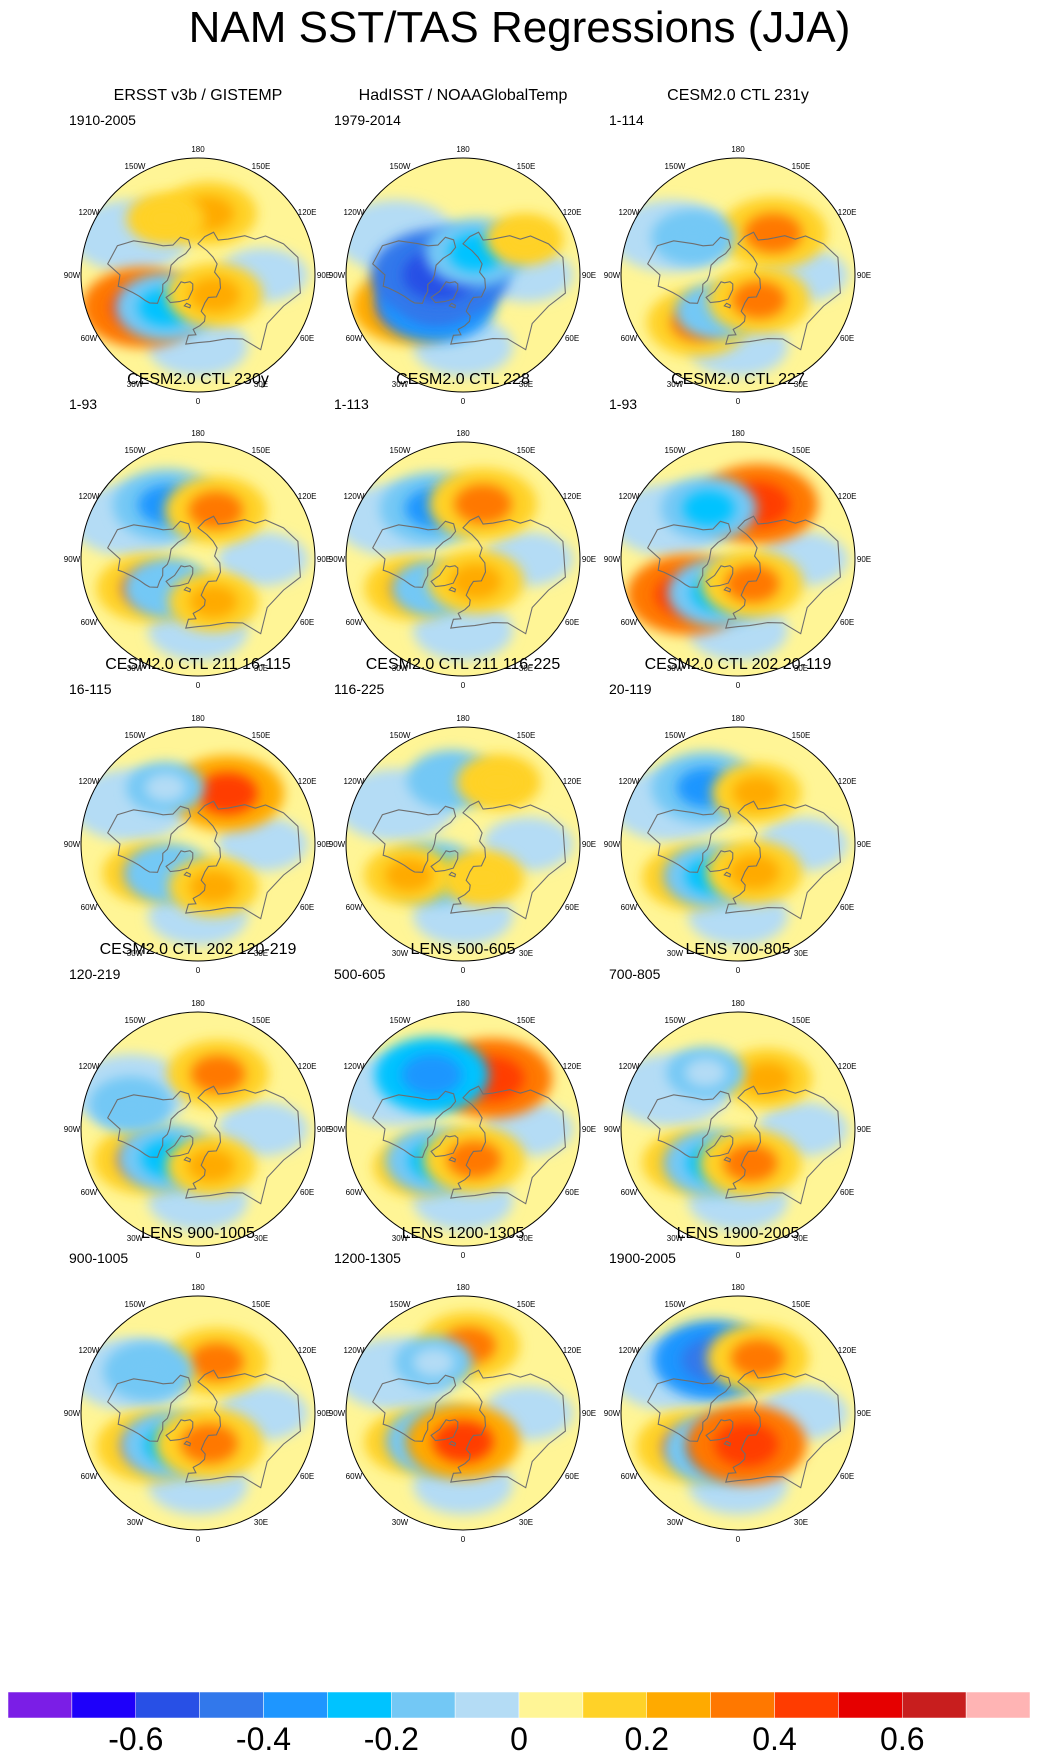  Describe the element at coordinates (738, 1233) in the screenshot. I see `panel-title: LENS 1900-2005` at that location.